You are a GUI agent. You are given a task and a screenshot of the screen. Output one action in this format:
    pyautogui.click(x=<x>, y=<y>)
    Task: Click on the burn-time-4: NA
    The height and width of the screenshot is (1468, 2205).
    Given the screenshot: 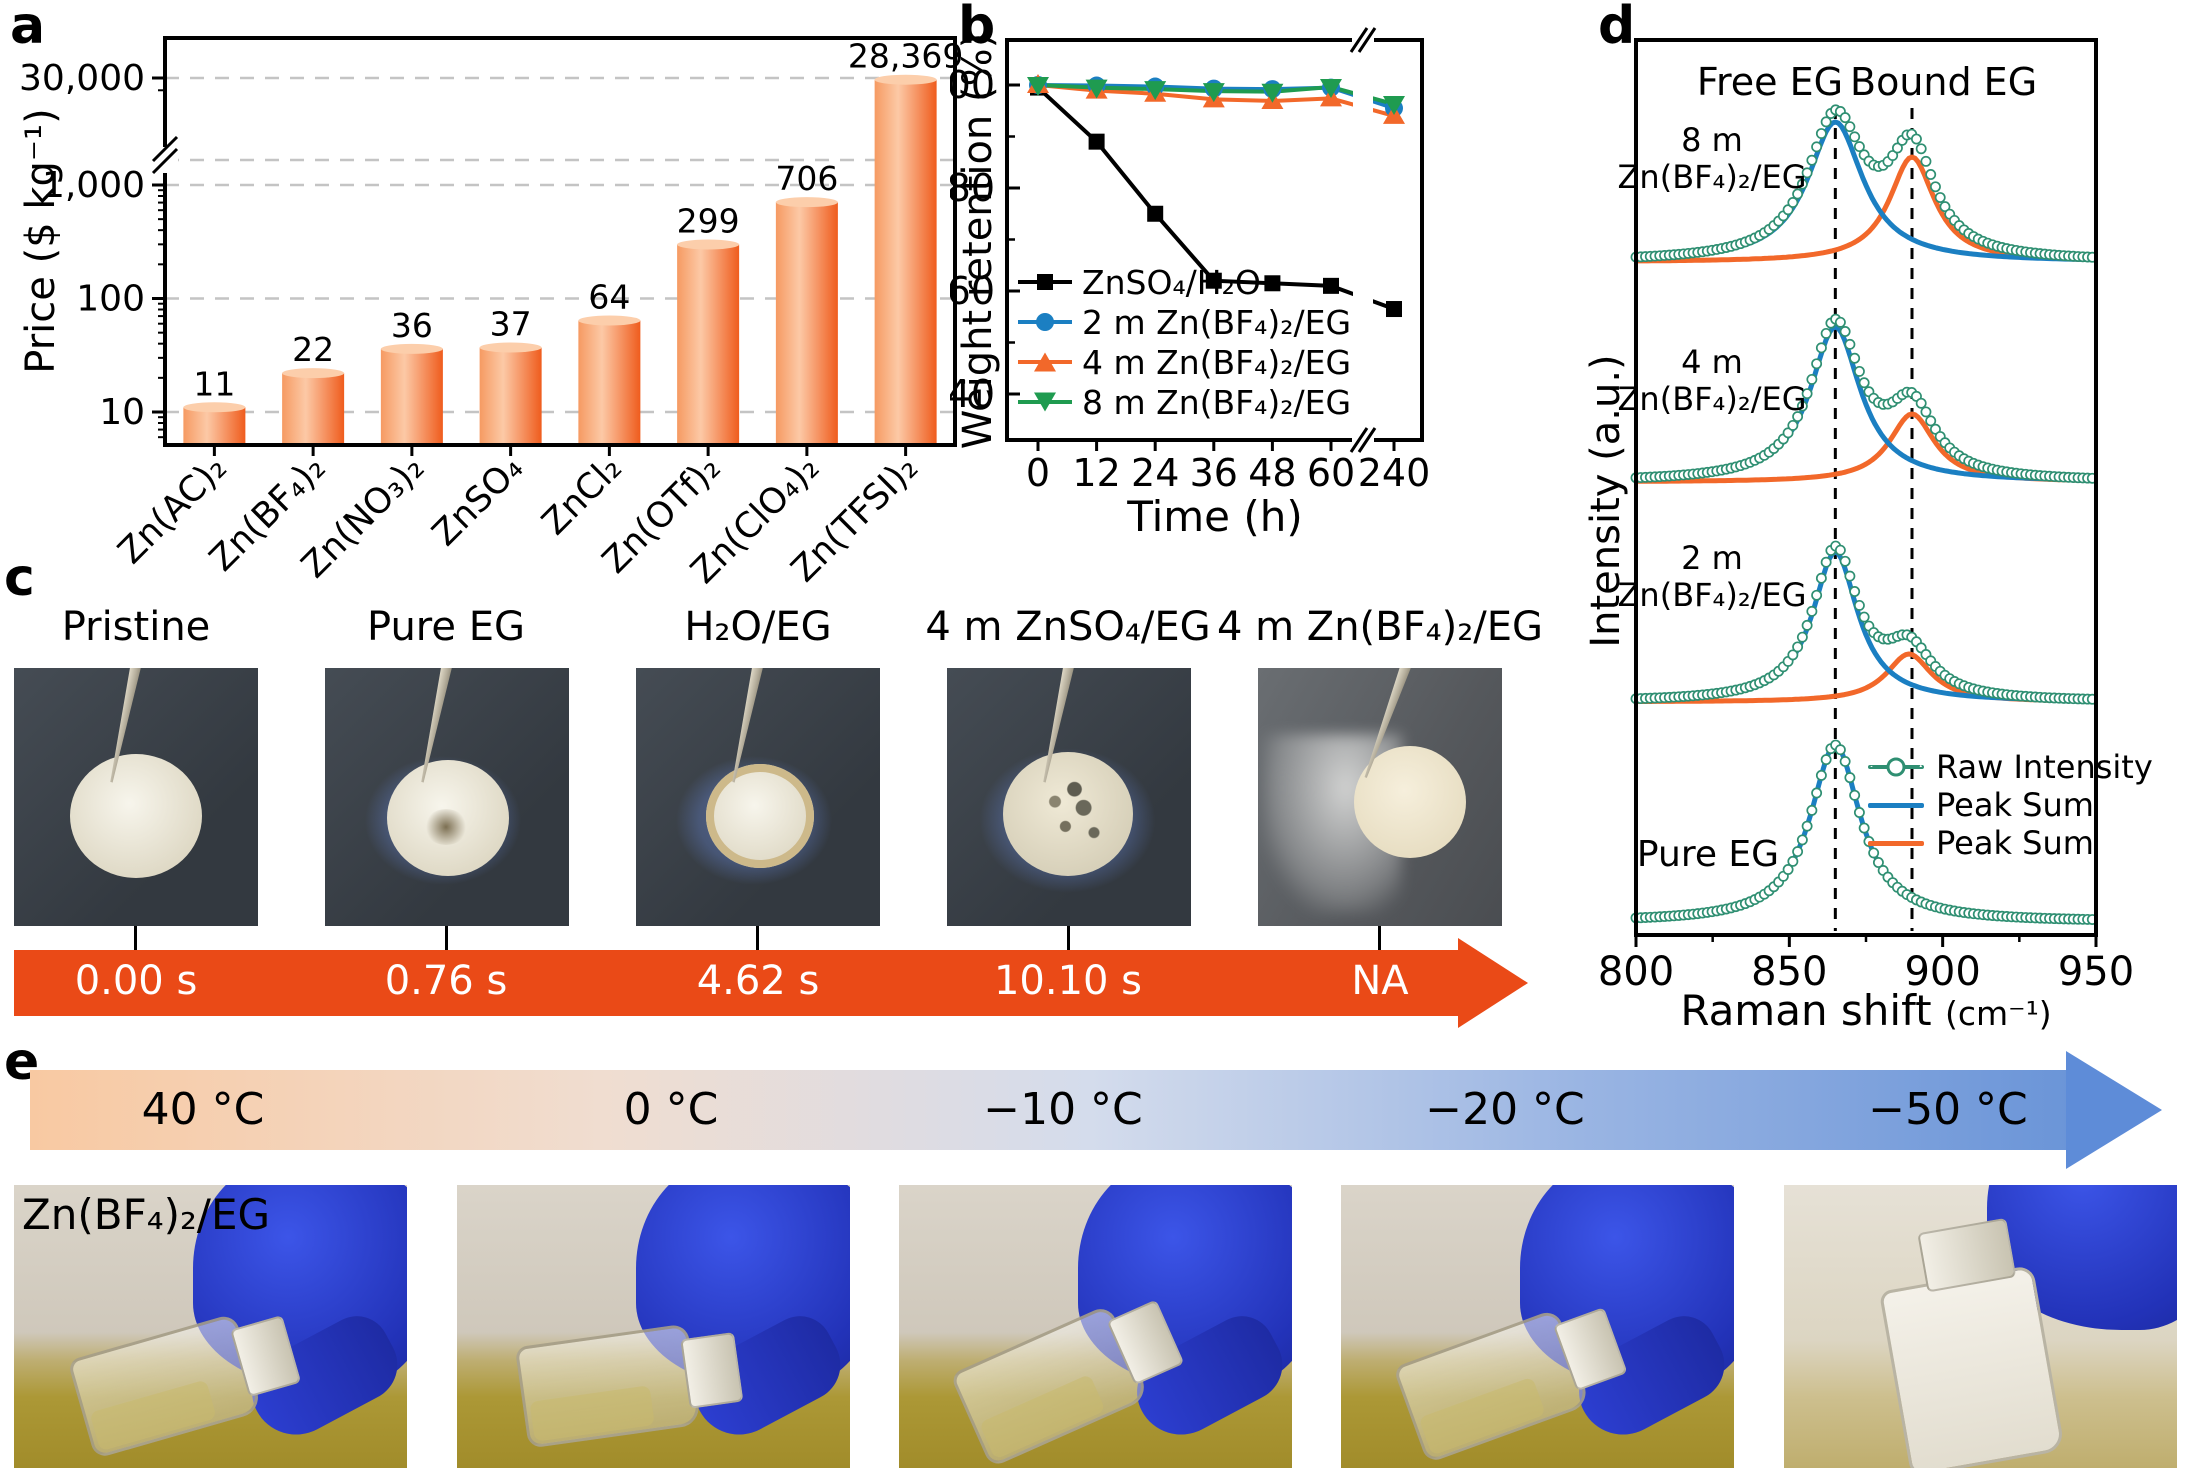 What is the action you would take?
    pyautogui.click(x=1380, y=981)
    